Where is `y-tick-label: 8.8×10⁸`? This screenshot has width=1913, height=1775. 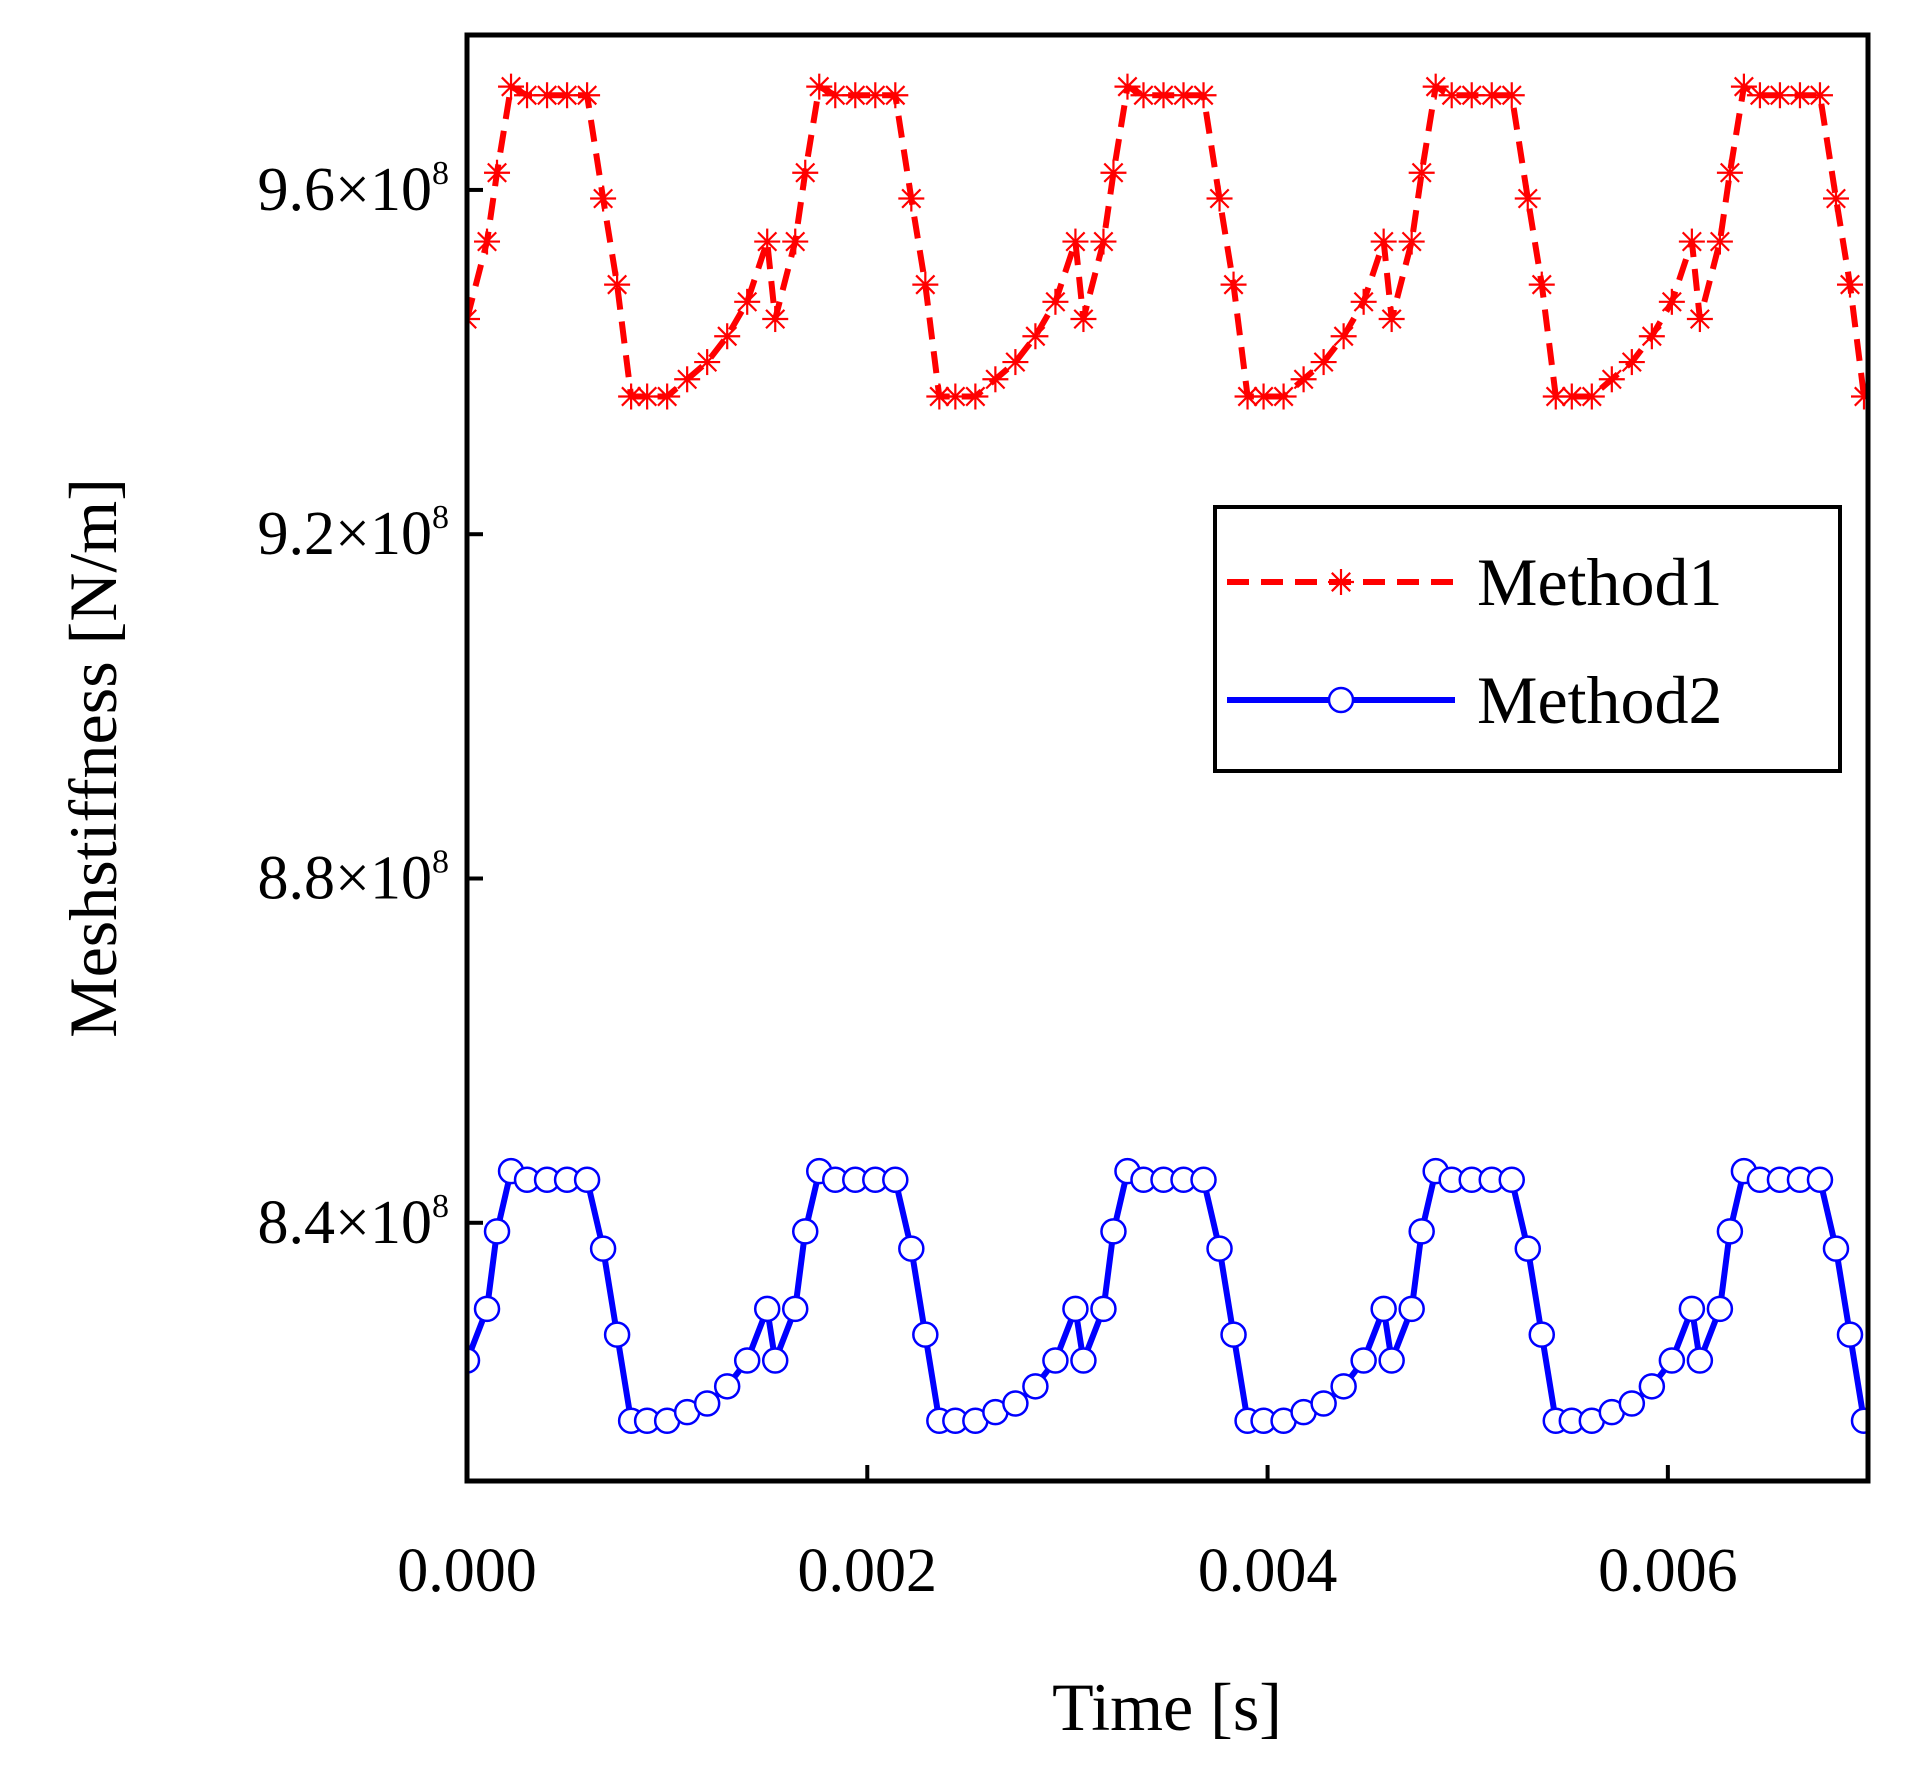
y-tick-label: 8.8×10⁸ is located at coordinates (353, 878).